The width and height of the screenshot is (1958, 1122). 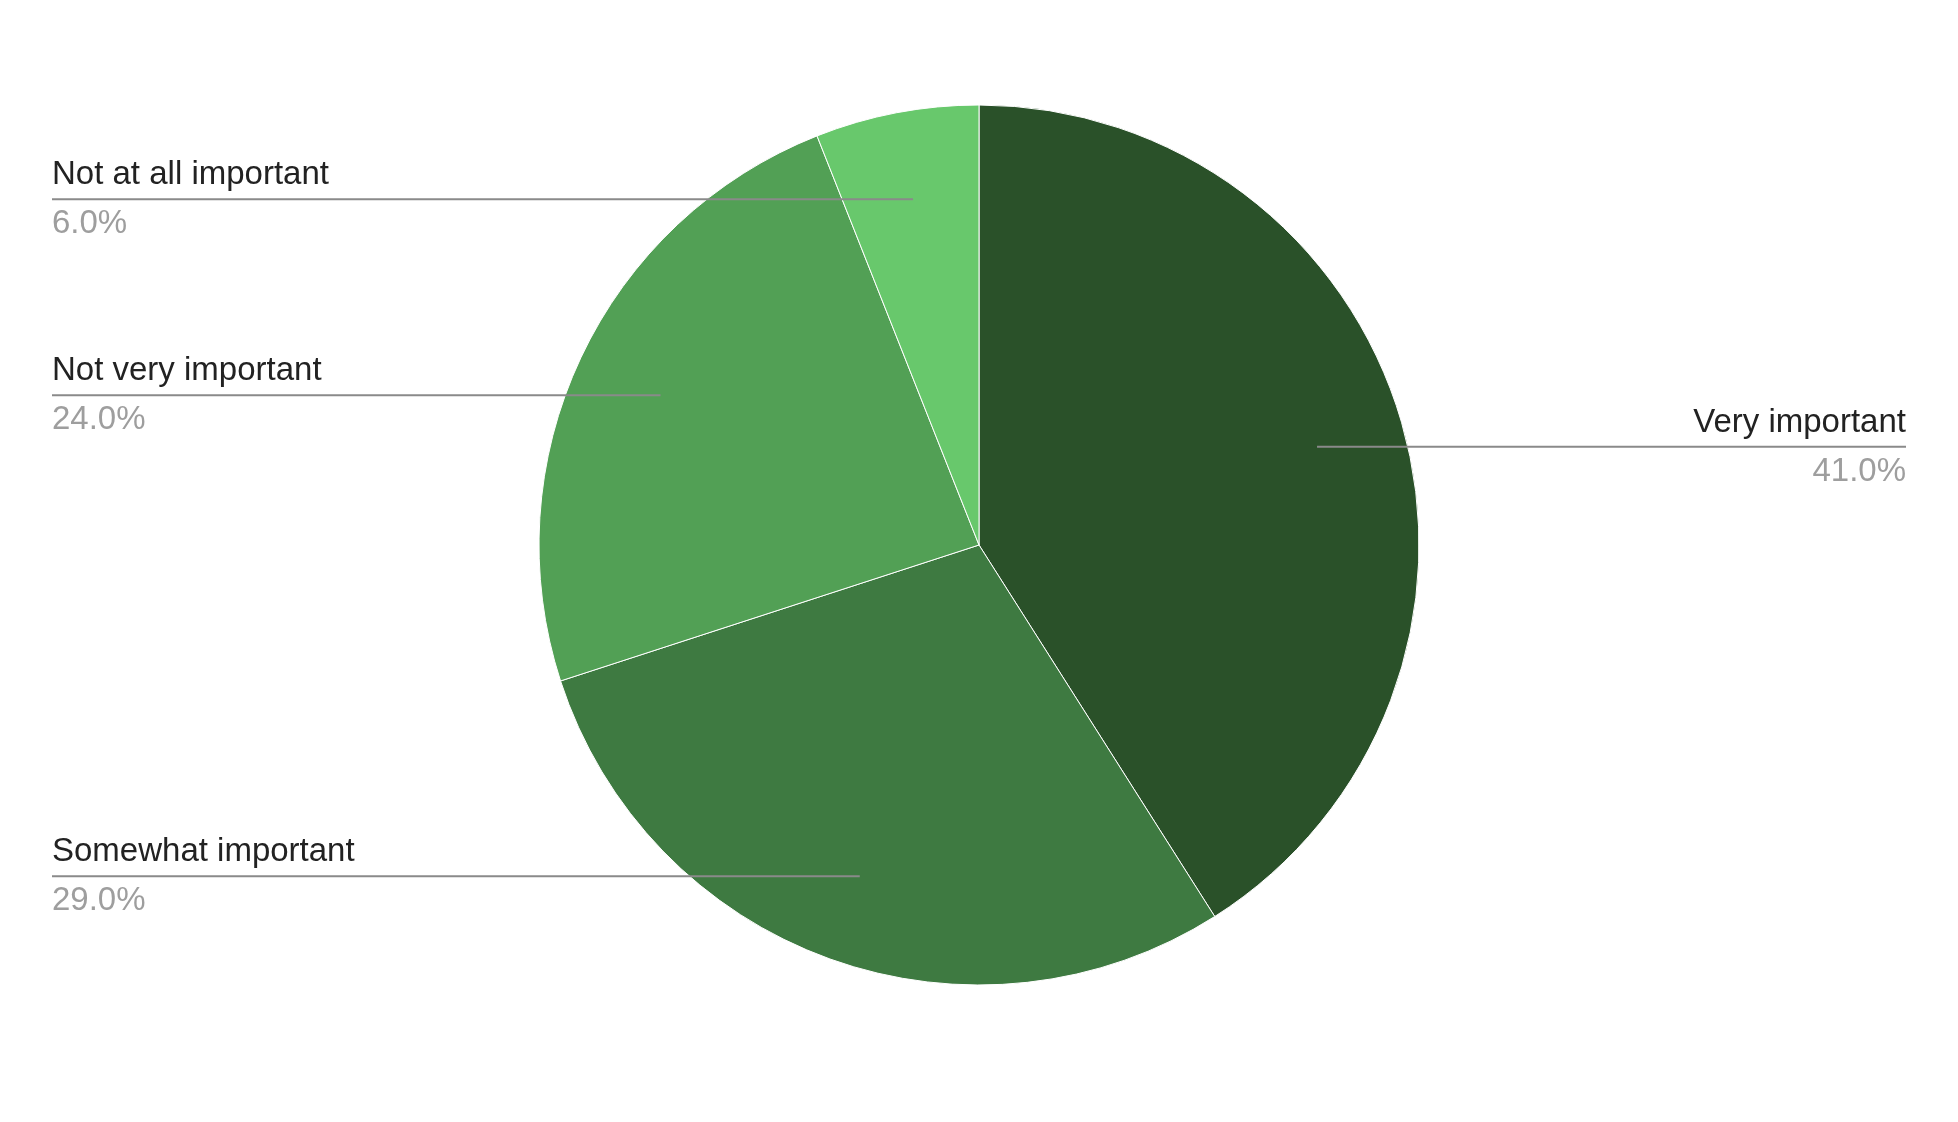 I want to click on data-label: 41.0%, so click(x=1859, y=469).